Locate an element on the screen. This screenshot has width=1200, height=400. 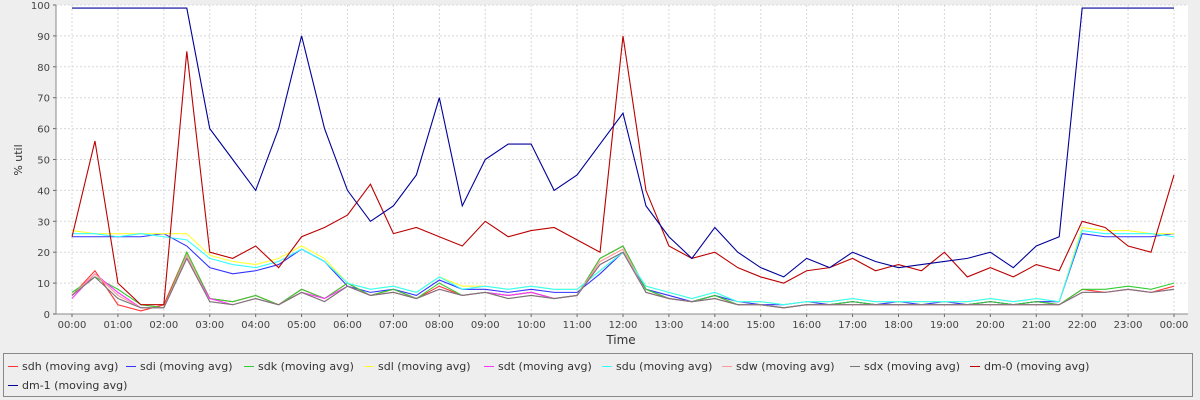
legend-item-sdk: sdk (moving avg) is located at coordinates (299, 366).